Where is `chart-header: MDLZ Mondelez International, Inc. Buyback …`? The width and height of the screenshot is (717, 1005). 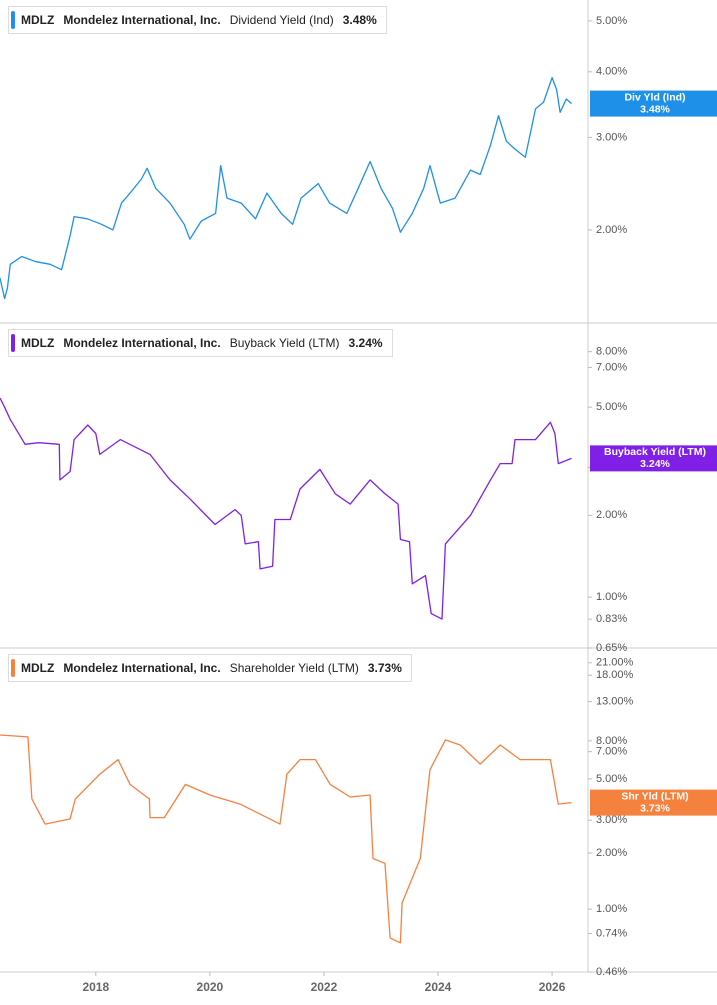
chart-header: MDLZ Mondelez International, Inc. Buyback … is located at coordinates (200, 343).